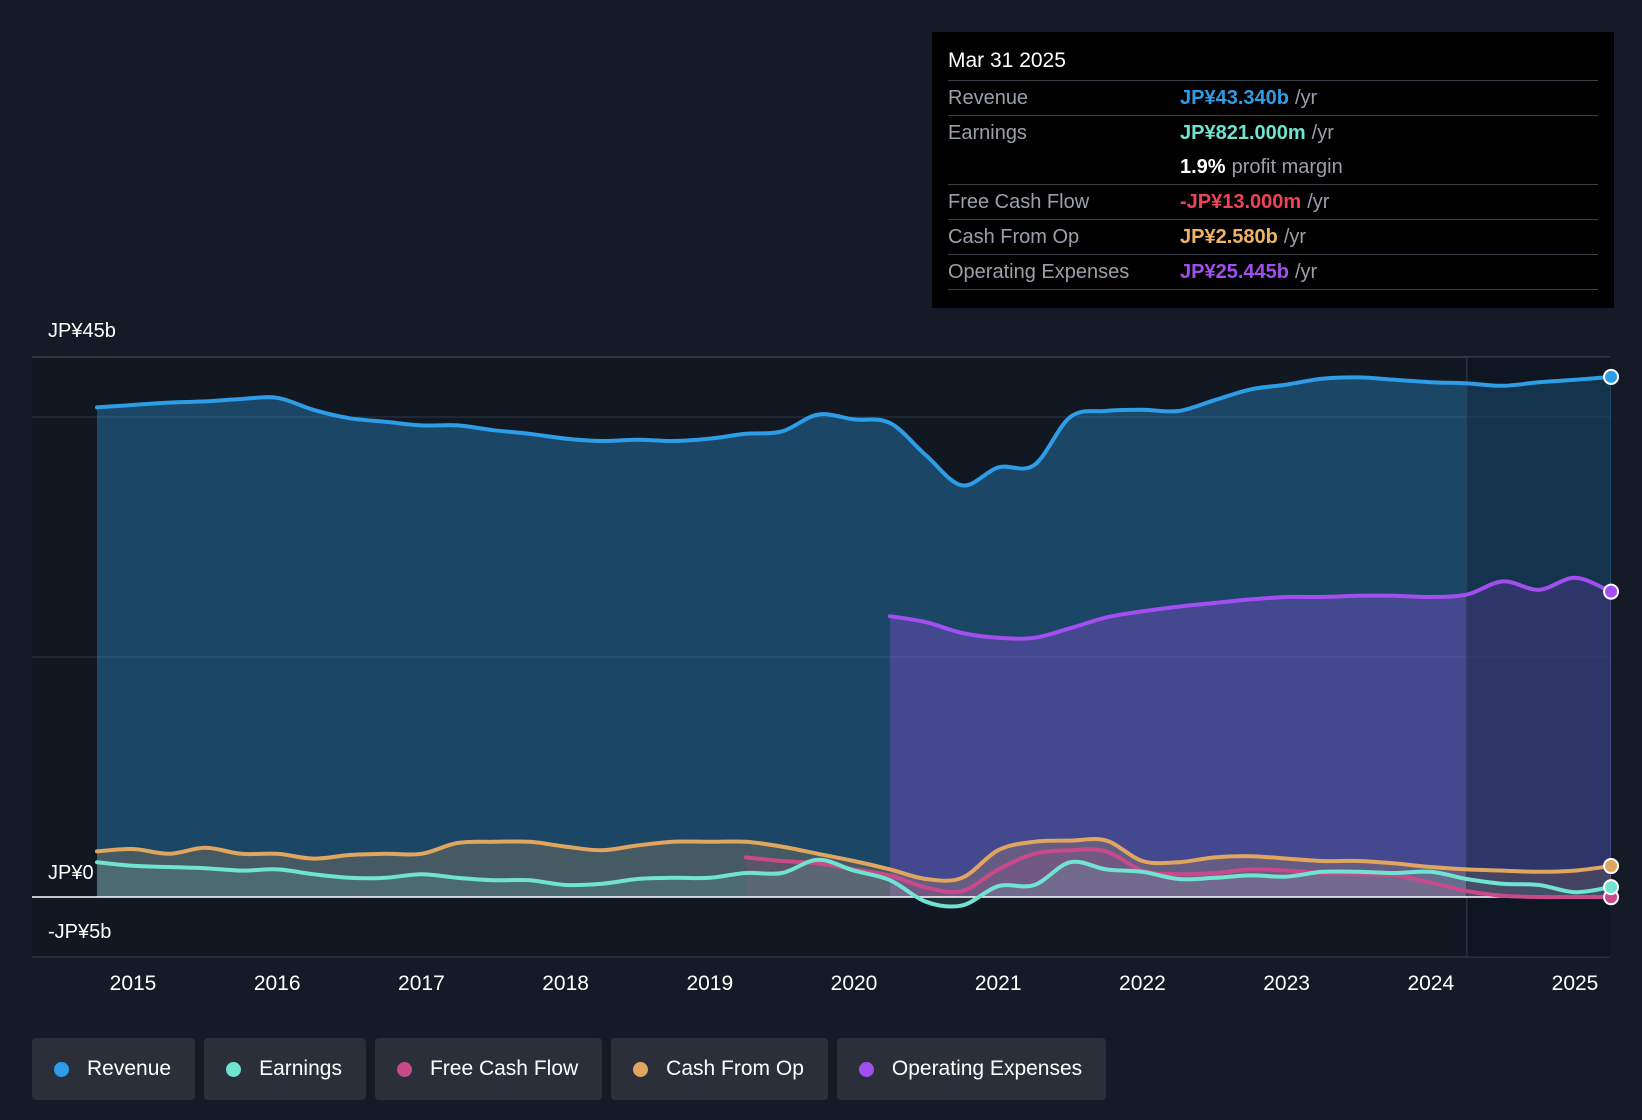 This screenshot has width=1642, height=1120. What do you see at coordinates (129, 1068) in the screenshot?
I see `legend-label: Revenue` at bounding box center [129, 1068].